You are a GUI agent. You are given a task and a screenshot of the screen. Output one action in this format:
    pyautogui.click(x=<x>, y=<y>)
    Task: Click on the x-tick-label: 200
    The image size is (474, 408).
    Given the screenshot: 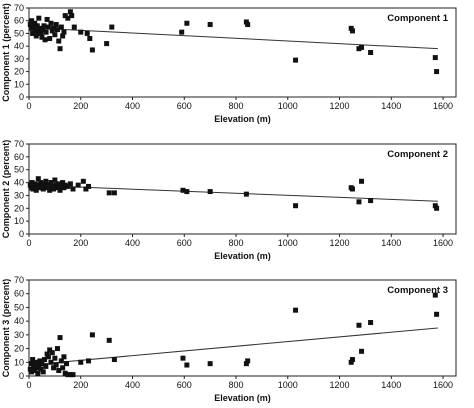 What is the action you would take?
    pyautogui.click(x=80, y=385)
    